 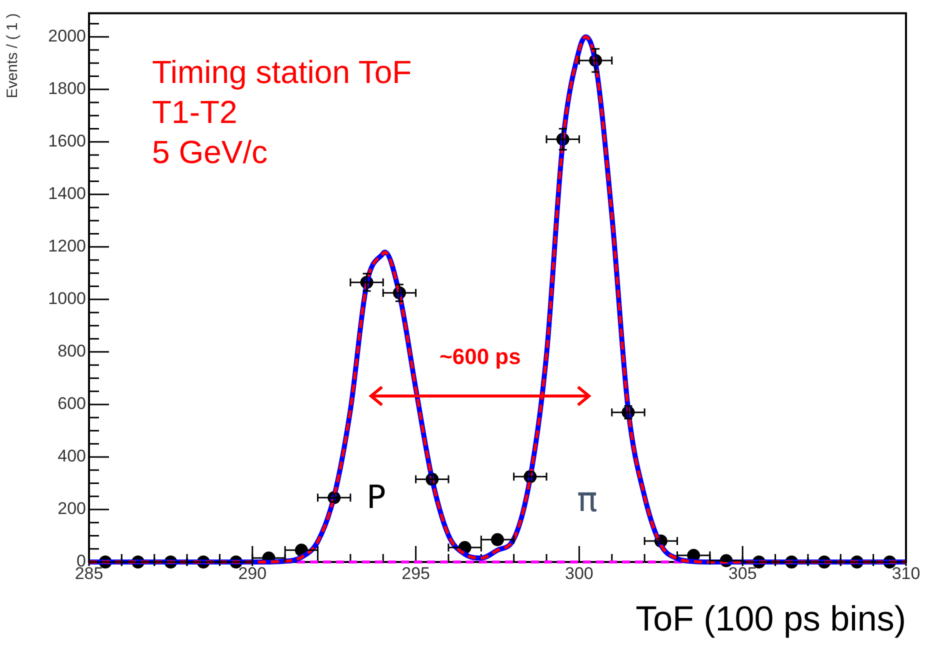 I want to click on annotation: 5 GeV/c, so click(x=210, y=152).